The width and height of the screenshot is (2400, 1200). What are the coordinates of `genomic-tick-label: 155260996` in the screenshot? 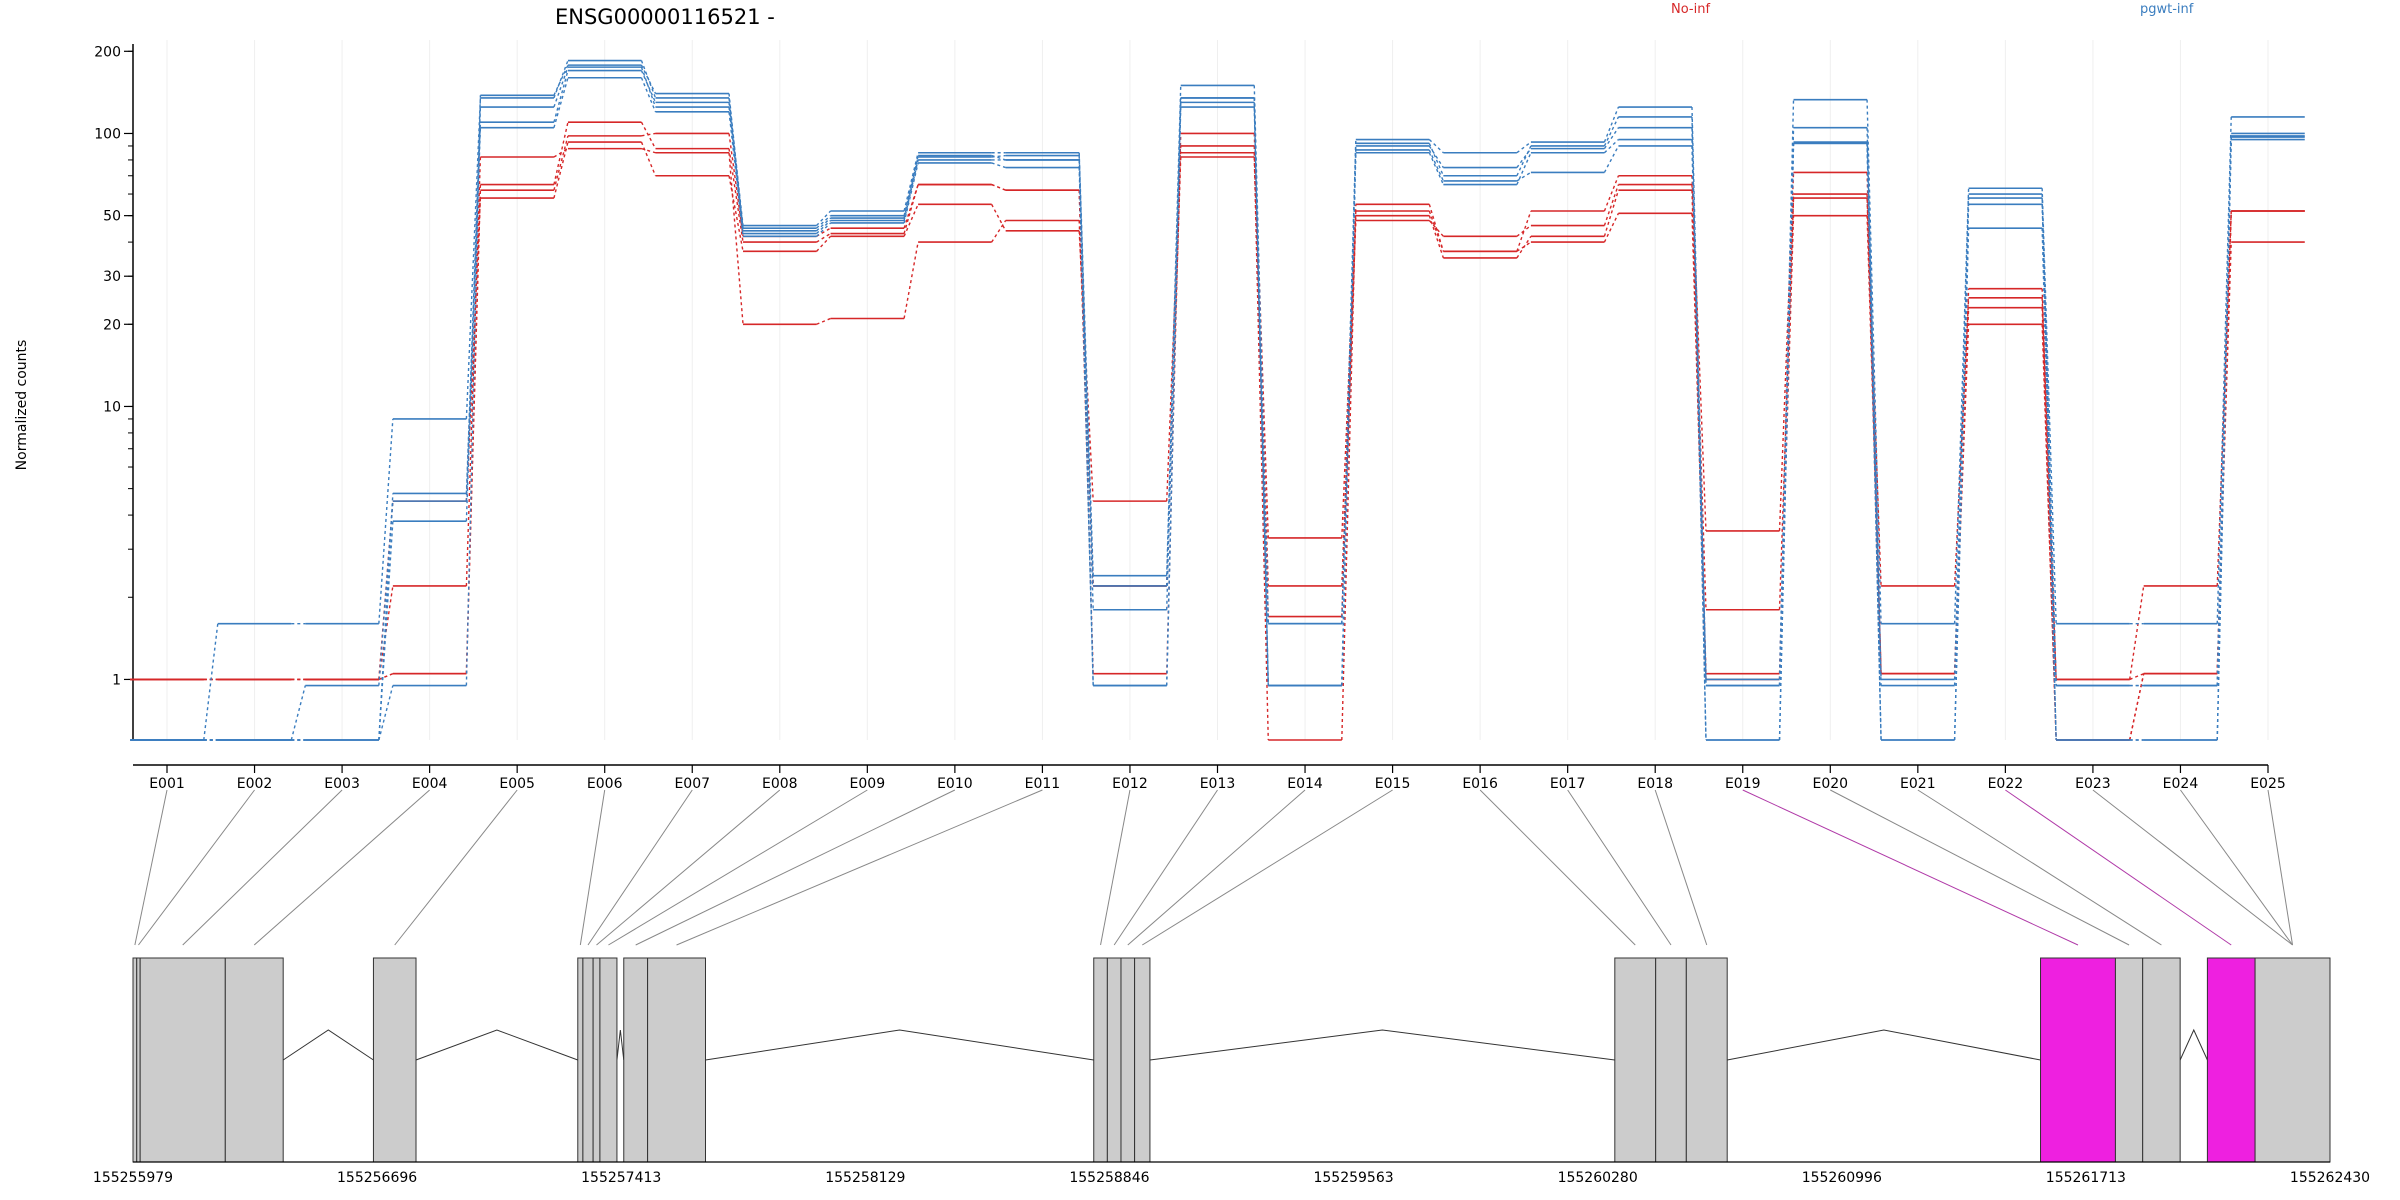 It's located at (1842, 1178).